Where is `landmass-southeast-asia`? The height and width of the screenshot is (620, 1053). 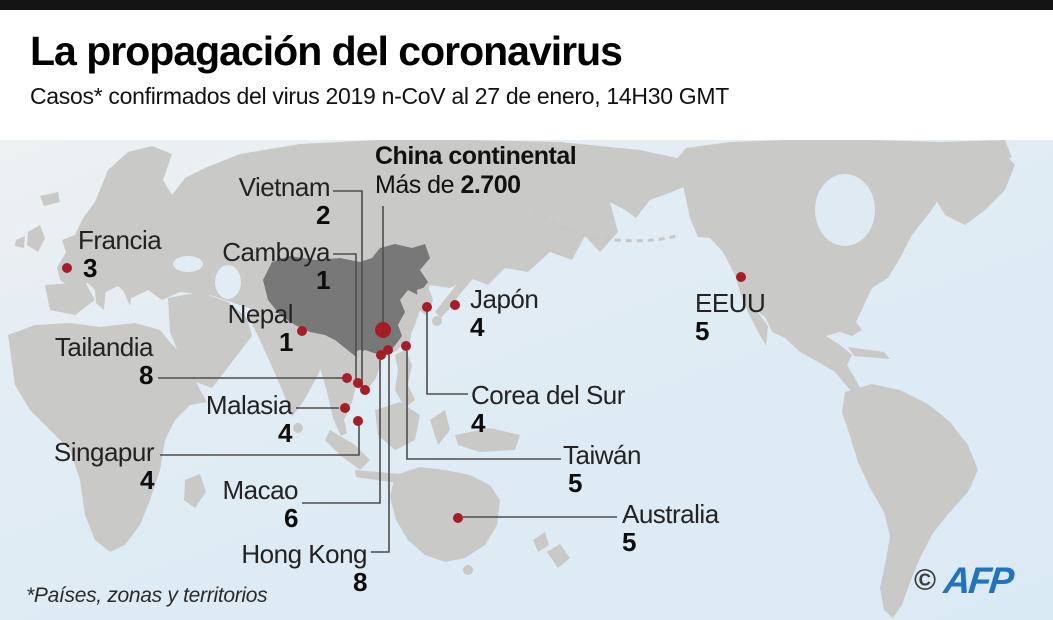 landmass-southeast-asia is located at coordinates (350, 384).